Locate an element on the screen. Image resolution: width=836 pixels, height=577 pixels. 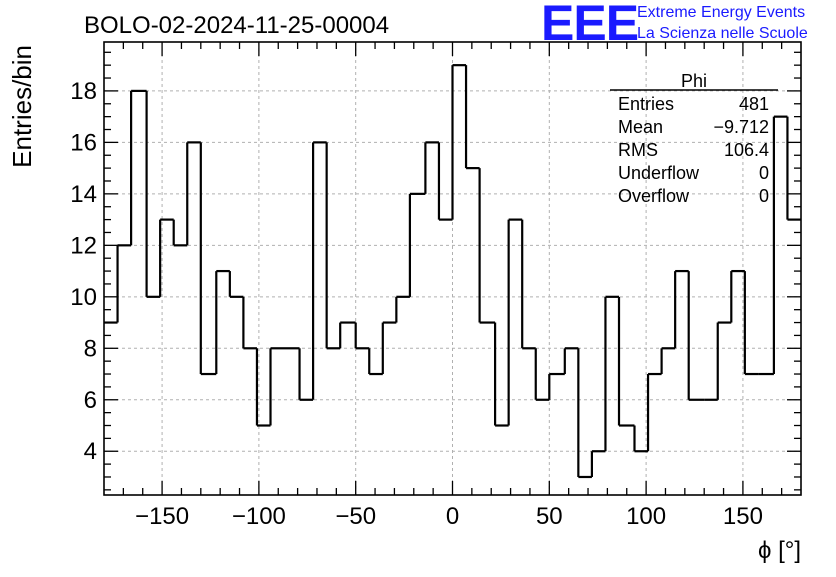
stats-label: Mean is located at coordinates (640, 127).